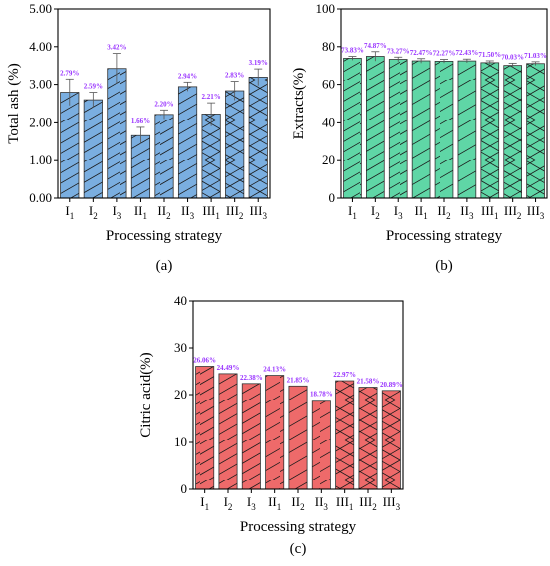  What do you see at coordinates (321, 395) in the screenshot?
I see `data-label: 18.78%` at bounding box center [321, 395].